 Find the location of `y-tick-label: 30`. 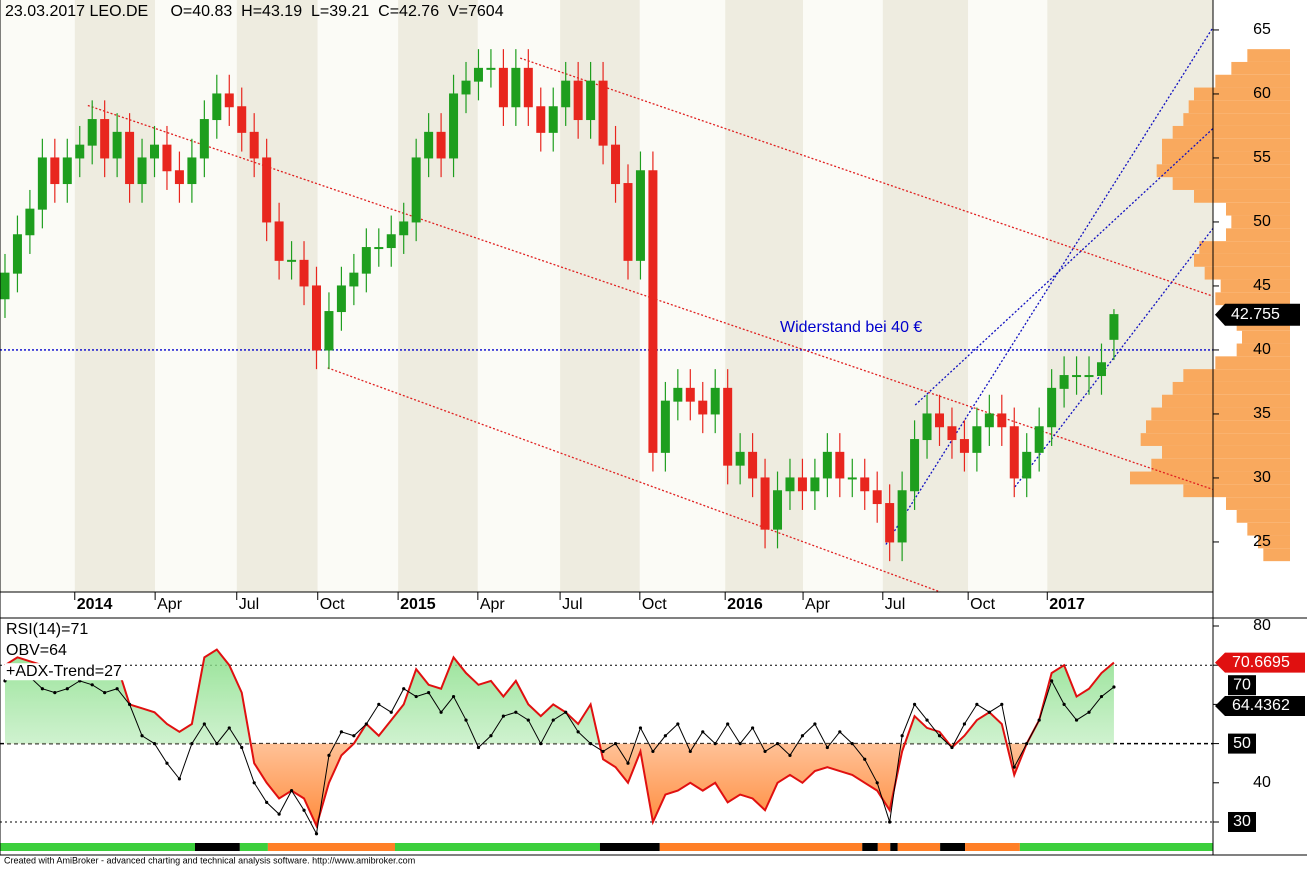

y-tick-label: 30 is located at coordinates (1262, 477).